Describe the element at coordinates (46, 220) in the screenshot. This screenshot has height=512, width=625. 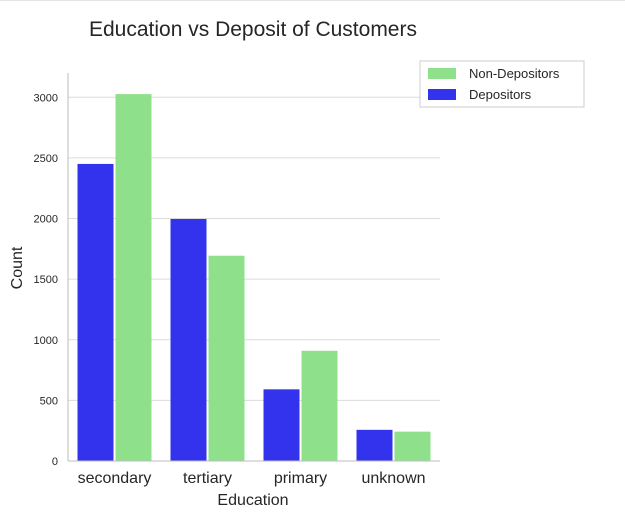
I see `y-tick-label: 2000` at that location.